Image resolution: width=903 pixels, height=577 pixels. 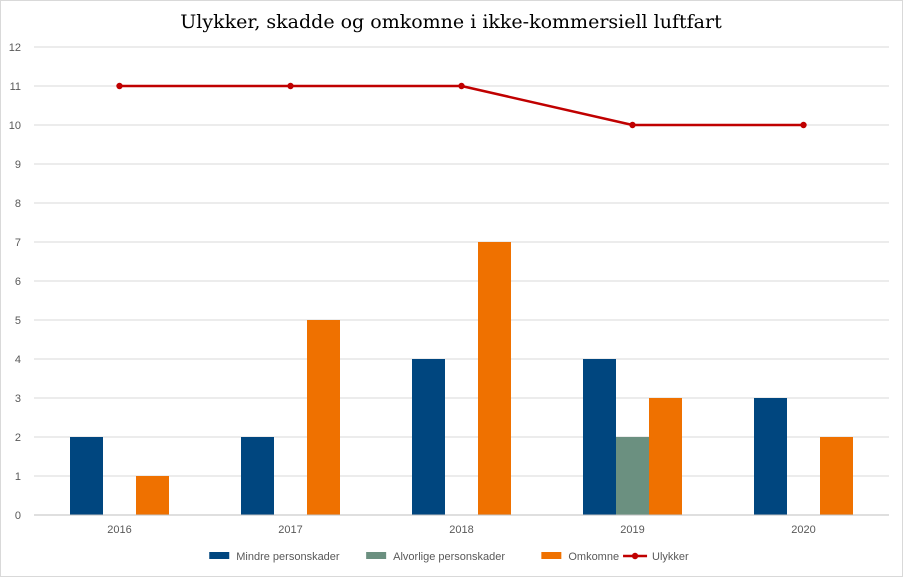 What do you see at coordinates (18, 438) in the screenshot?
I see `y-tick-label: 2` at bounding box center [18, 438].